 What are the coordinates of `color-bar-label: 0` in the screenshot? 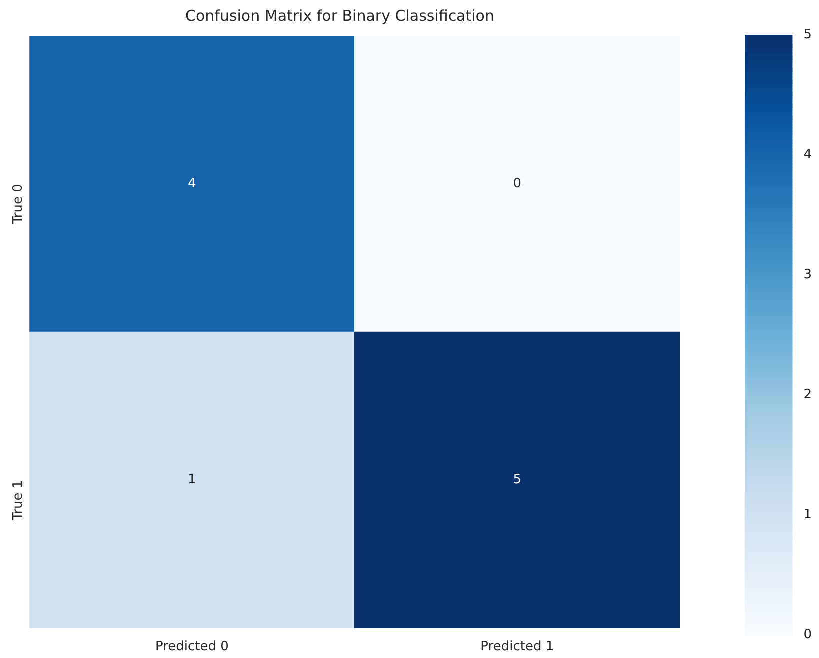 It's located at (808, 634).